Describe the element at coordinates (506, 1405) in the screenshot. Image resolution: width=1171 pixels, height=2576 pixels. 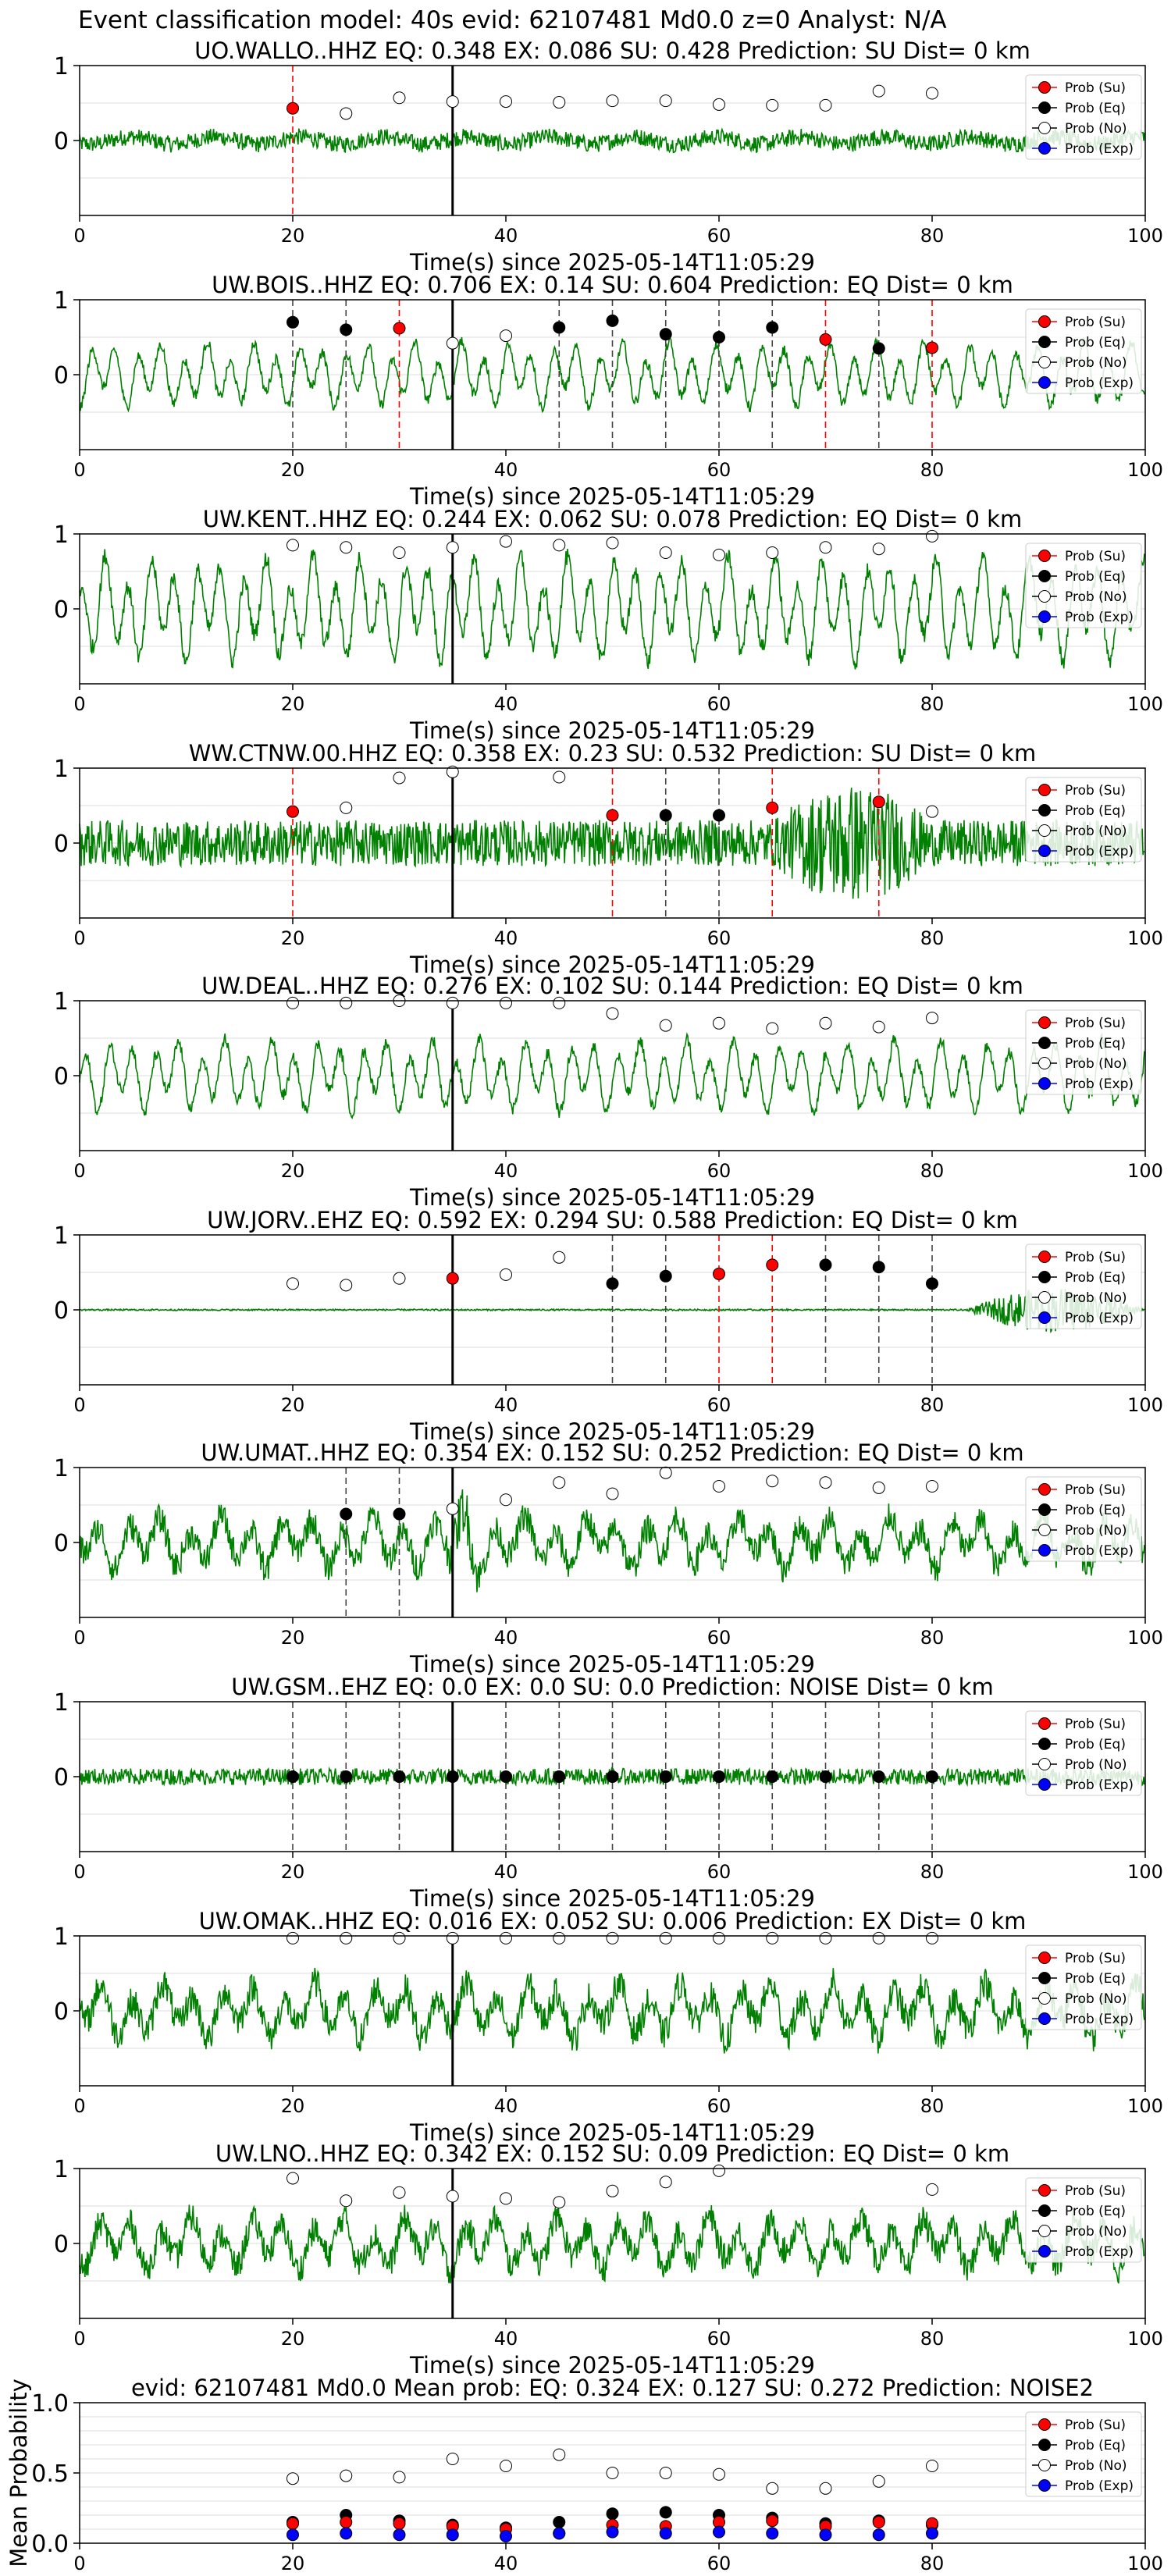
I see `x-tick-label: 40` at that location.